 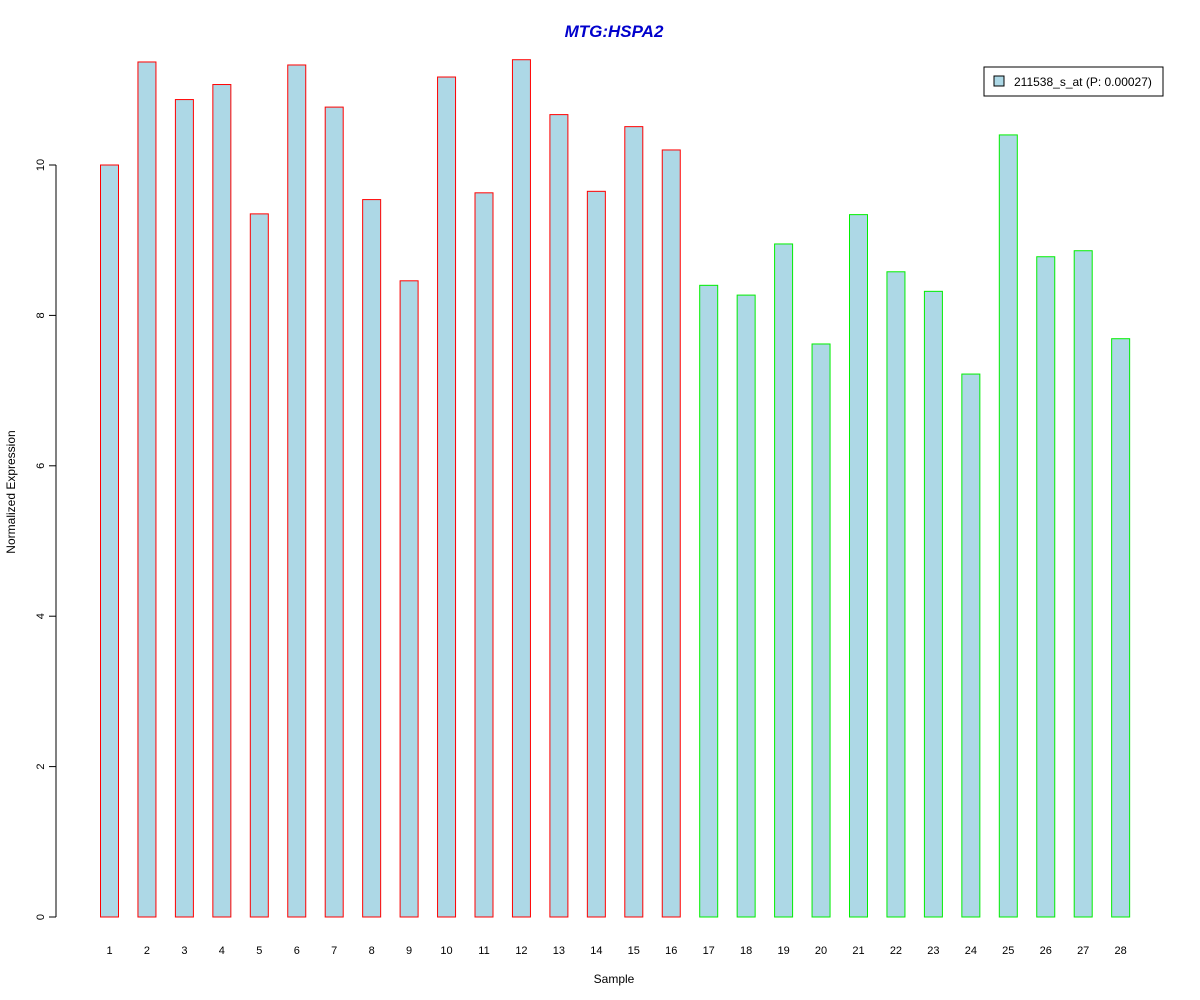 I want to click on y-tick-label: 8, so click(x=41, y=315).